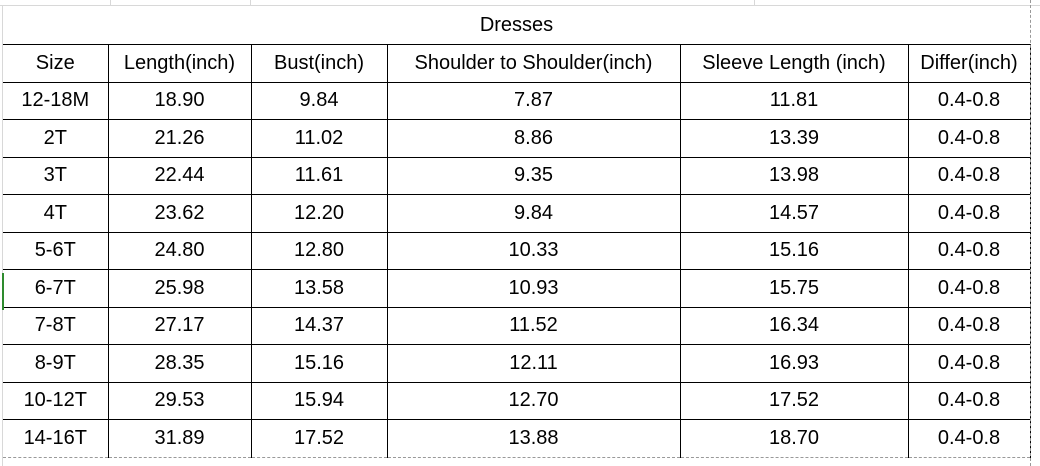 The height and width of the screenshot is (466, 1040). I want to click on table-cell: 7-8T, so click(56, 325).